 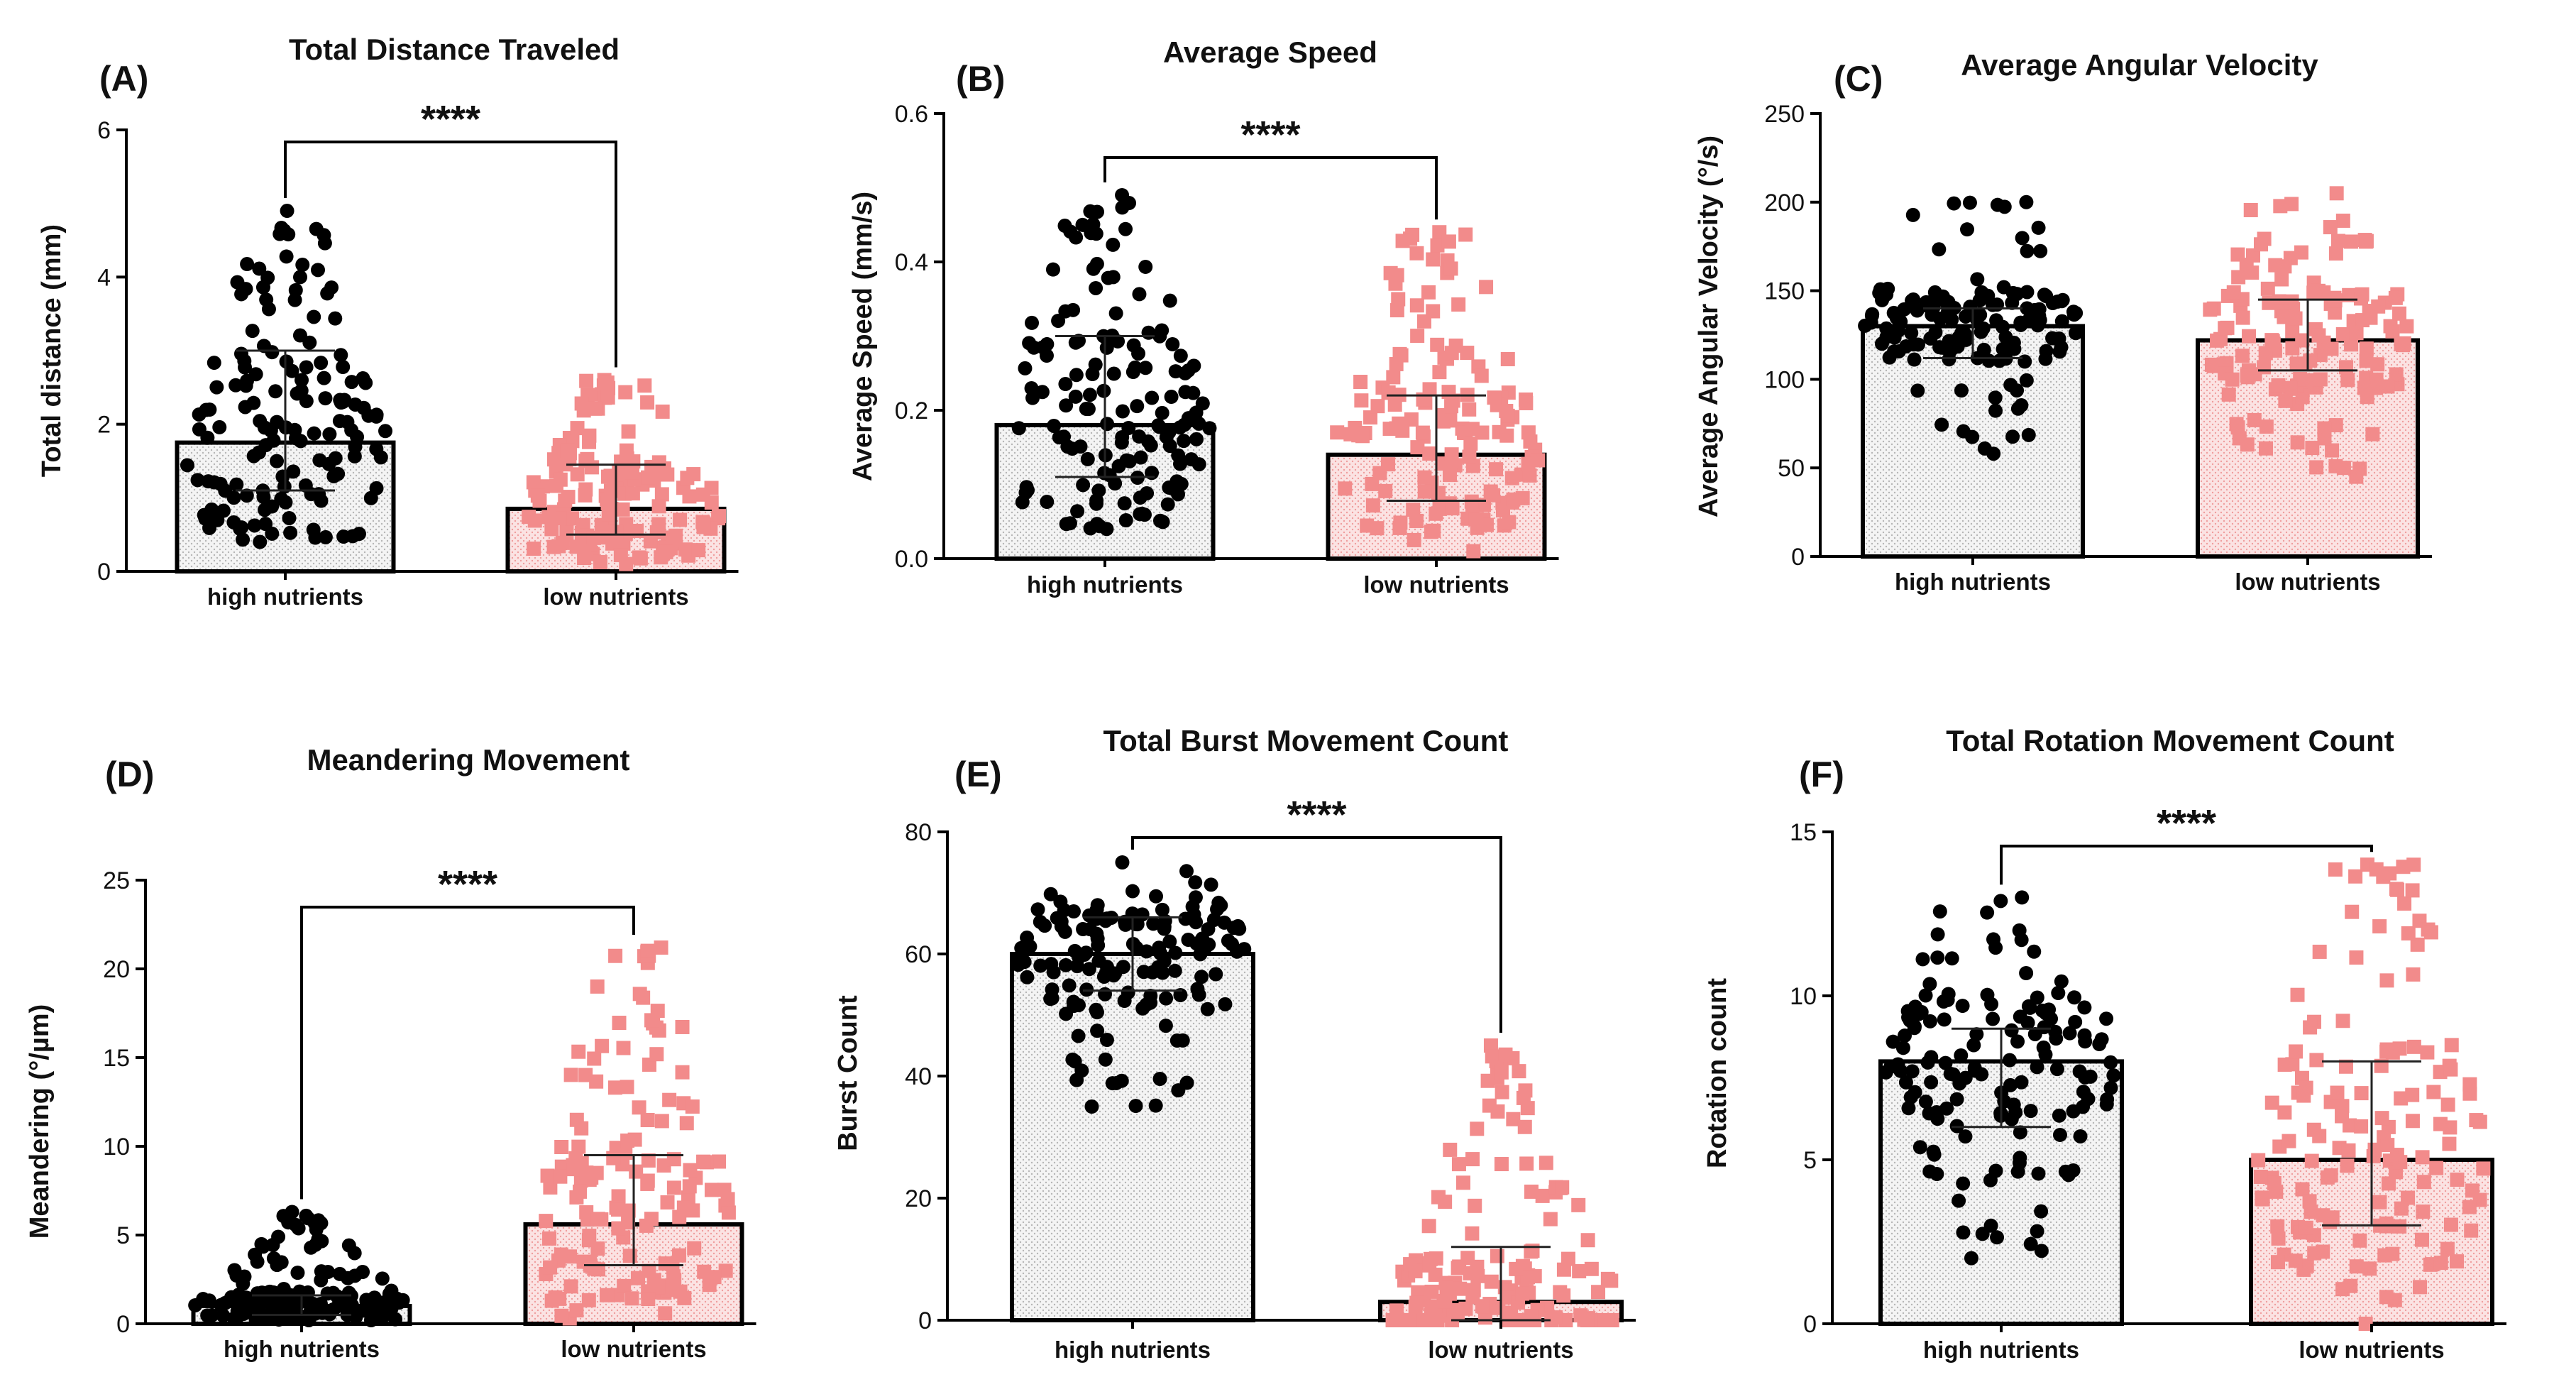 I want to click on panel-title: Total Burst Movement Count, so click(x=1306, y=741).